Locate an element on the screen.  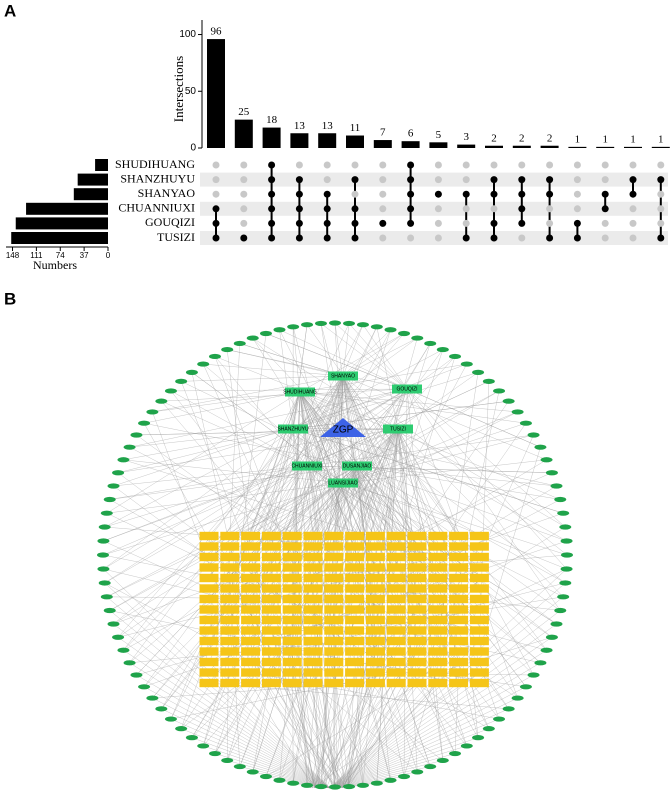
herb-label: TUSIZI is located at coordinates (398, 429).